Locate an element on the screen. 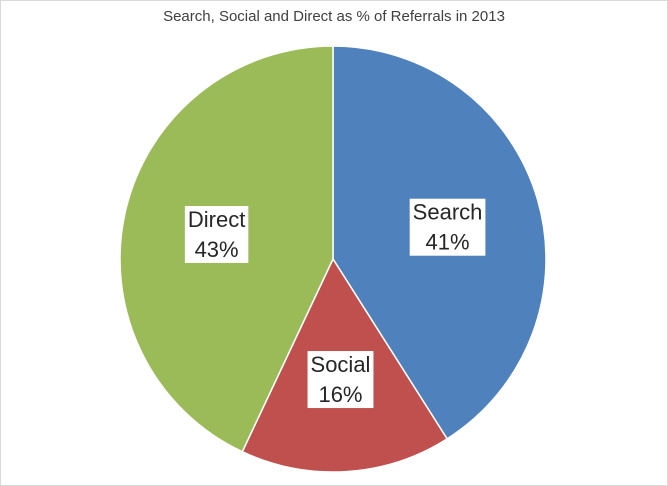 The height and width of the screenshot is (486, 668). data-label-social: Social 16% is located at coordinates (340, 380).